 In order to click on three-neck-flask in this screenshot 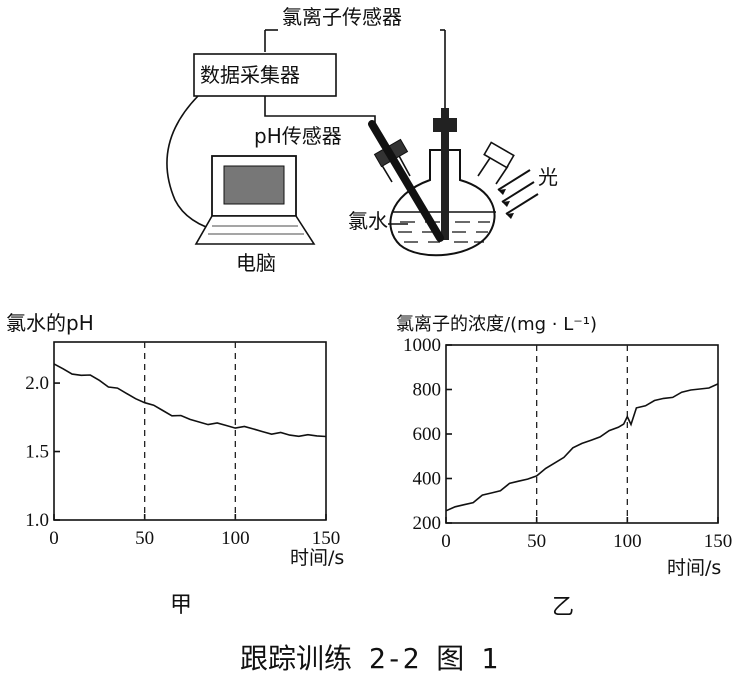, I will do `click(441, 182)`.